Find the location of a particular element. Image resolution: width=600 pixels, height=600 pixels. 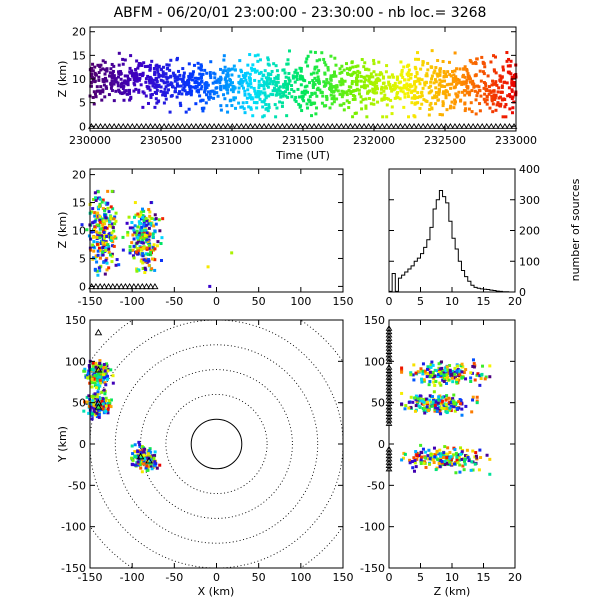

panel-height-y-frame is located at coordinates (452, 444).